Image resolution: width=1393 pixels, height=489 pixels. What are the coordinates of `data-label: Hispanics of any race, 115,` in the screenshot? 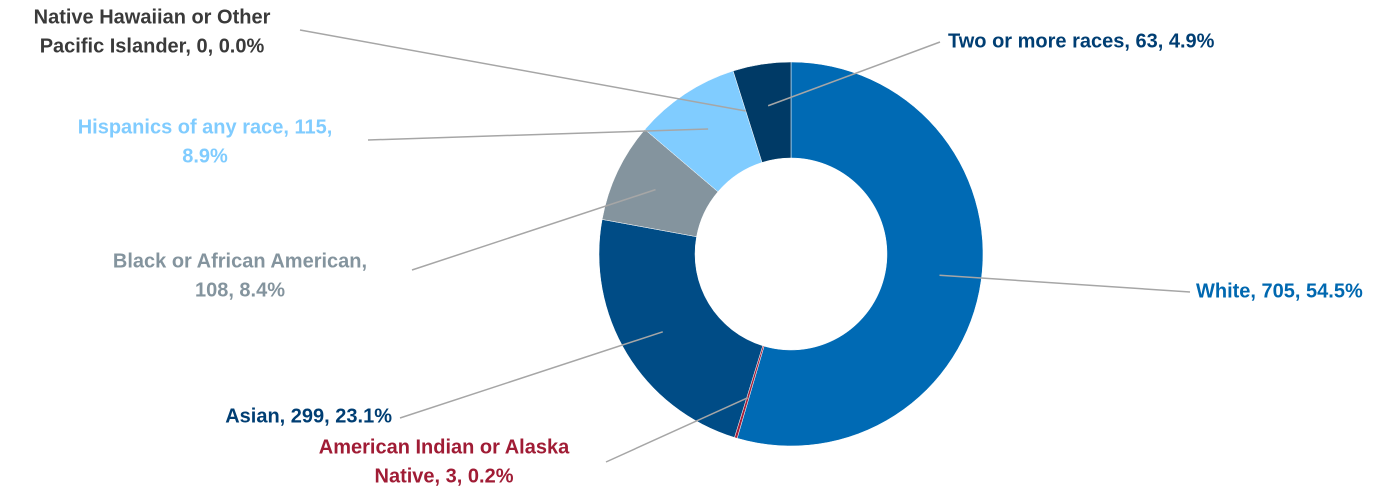 It's located at (205, 127).